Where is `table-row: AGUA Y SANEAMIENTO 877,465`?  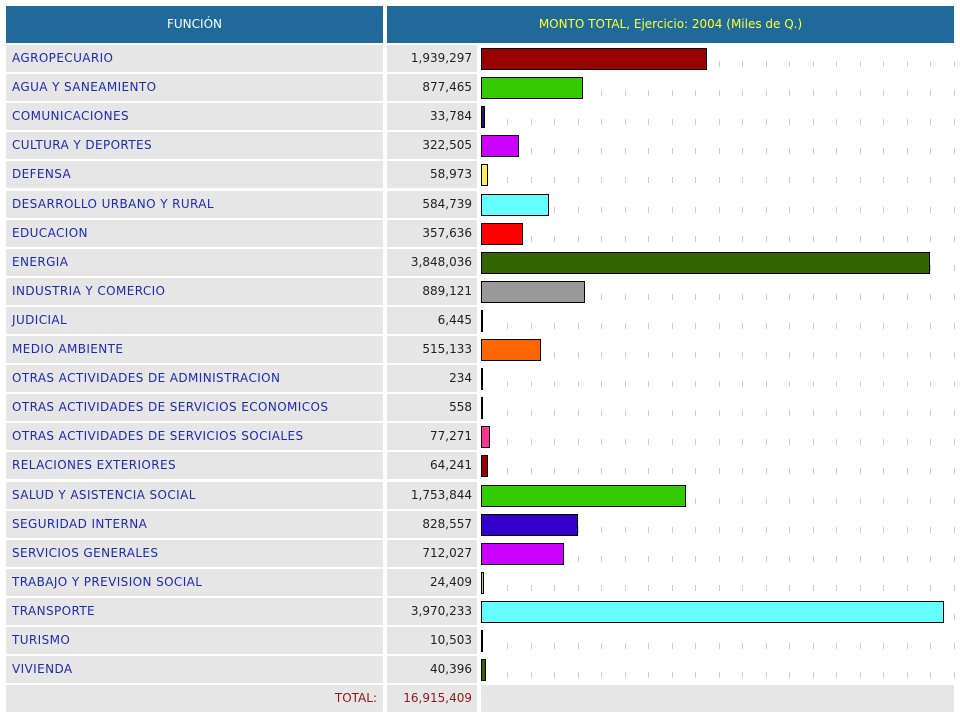
table-row: AGUA Y SANEAMIENTO 877,465 is located at coordinates (480, 88).